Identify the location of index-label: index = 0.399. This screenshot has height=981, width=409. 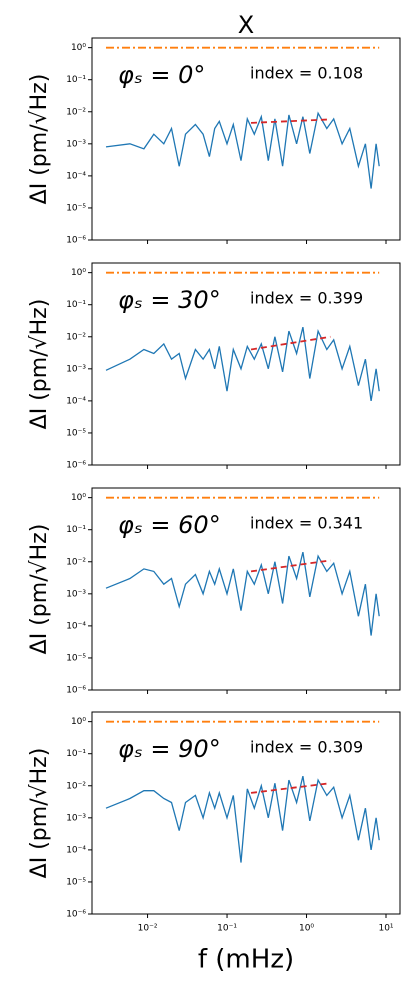
(306, 298).